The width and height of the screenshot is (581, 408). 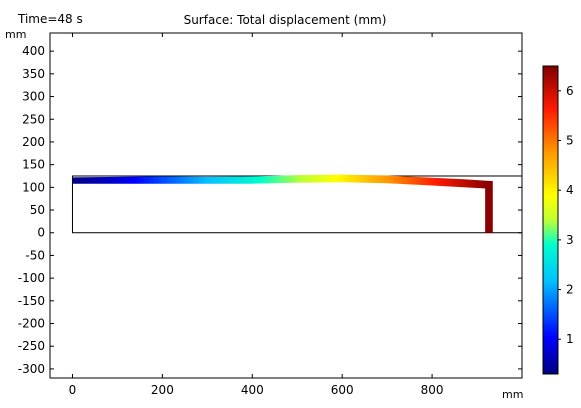 What do you see at coordinates (512, 394) in the screenshot?
I see `x-unit-label: mm` at bounding box center [512, 394].